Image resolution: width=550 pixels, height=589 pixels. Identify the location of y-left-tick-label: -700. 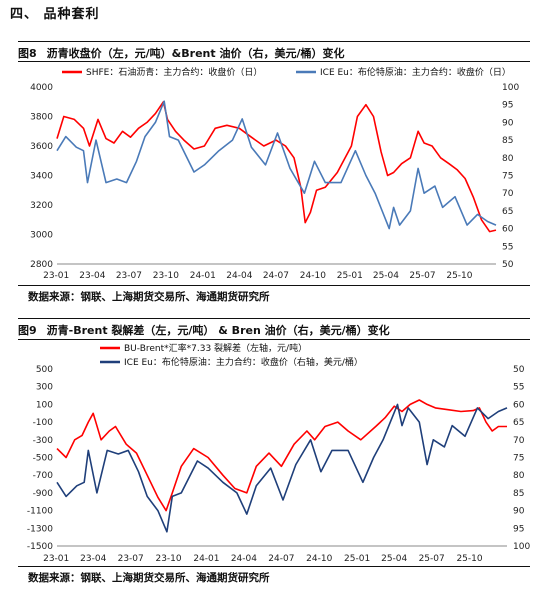
(43, 476).